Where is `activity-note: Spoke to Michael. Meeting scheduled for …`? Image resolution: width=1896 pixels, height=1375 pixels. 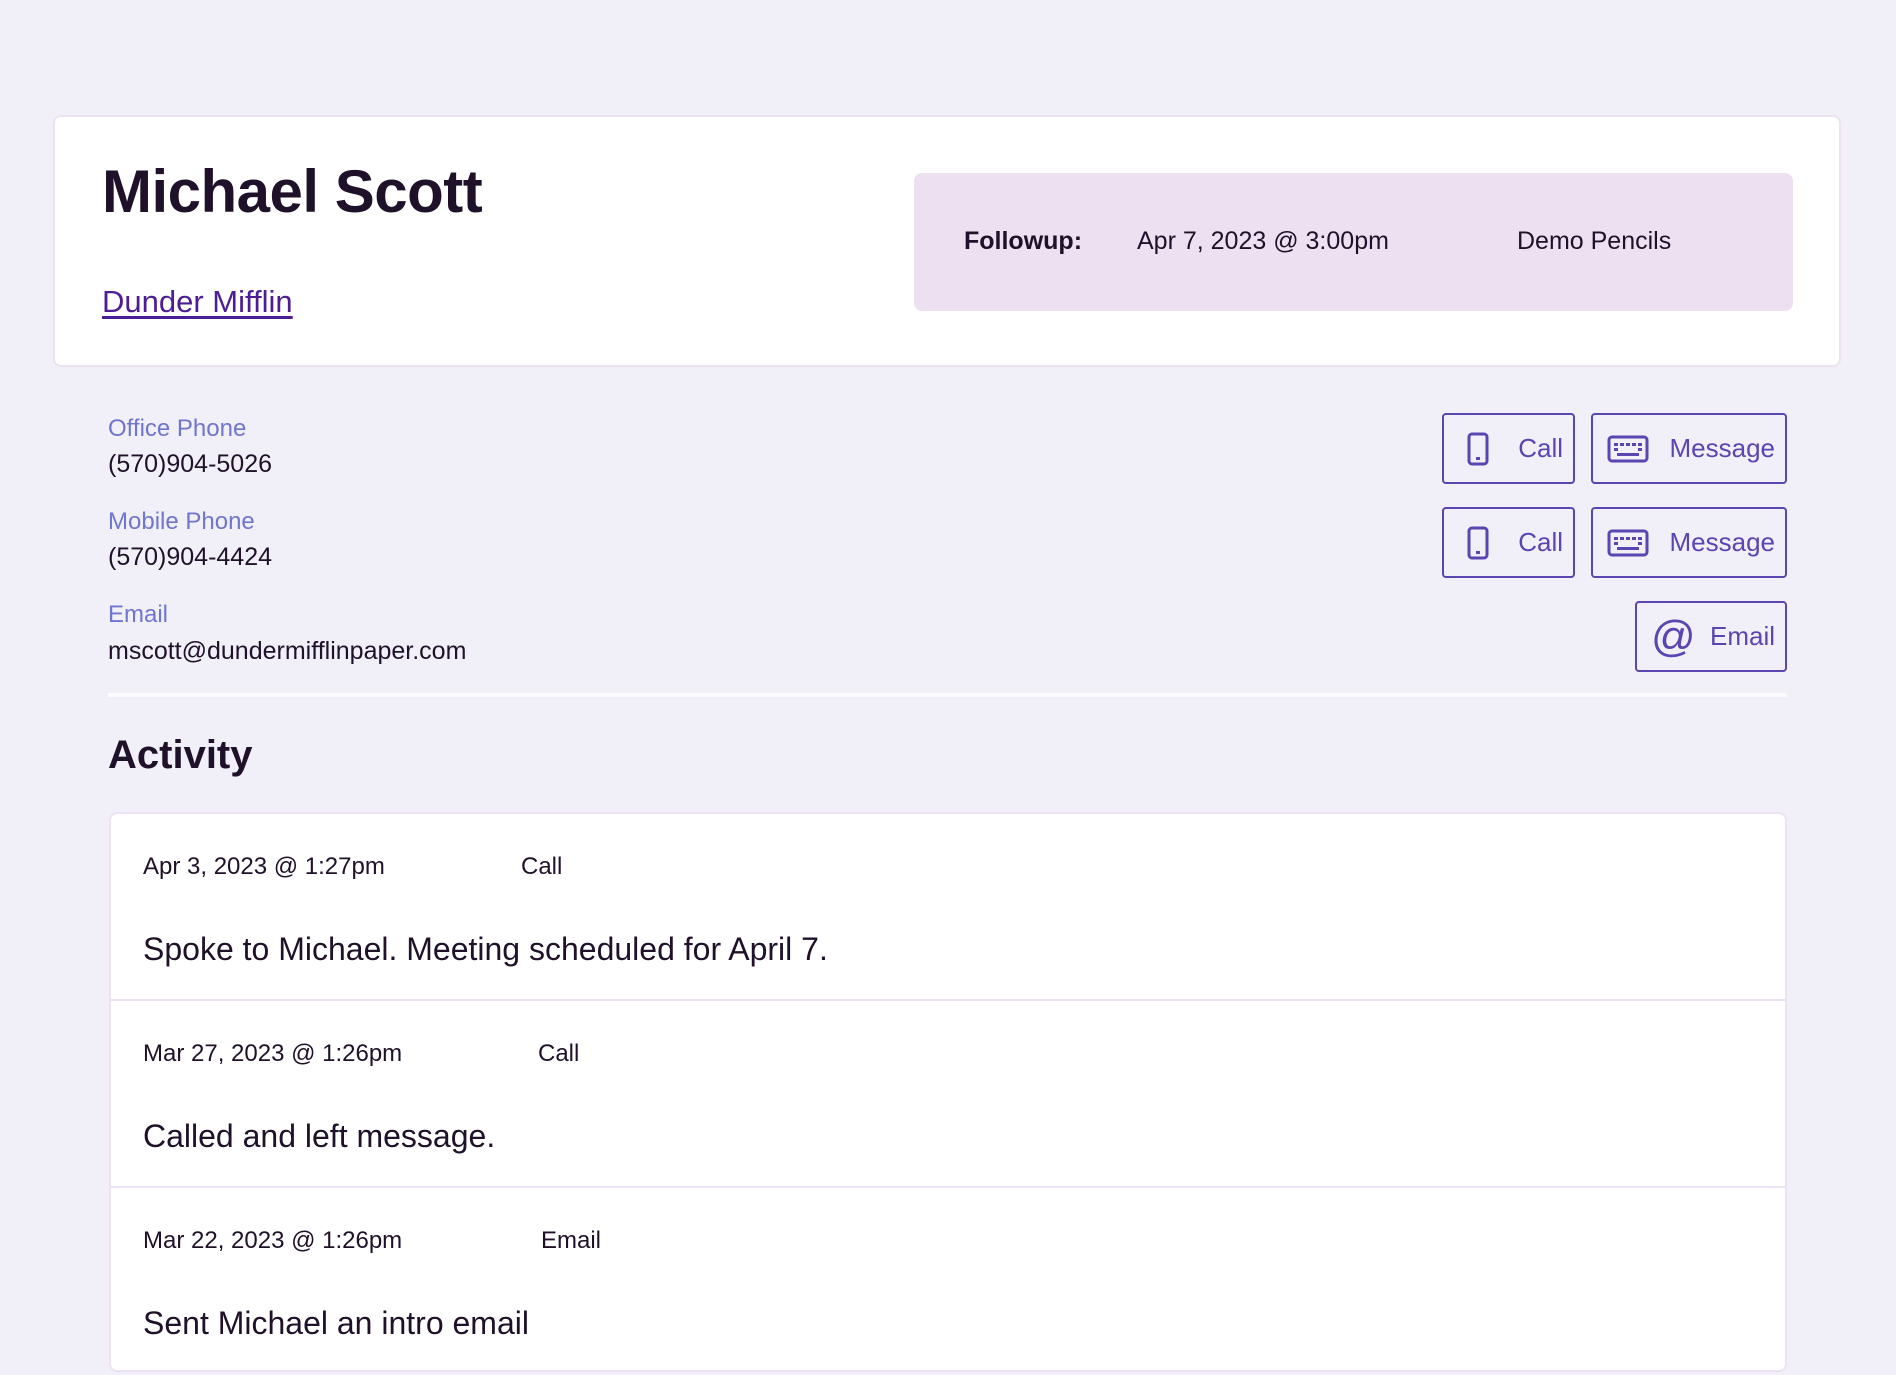
activity-note: Spoke to Michael. Meeting scheduled for … is located at coordinates (485, 949).